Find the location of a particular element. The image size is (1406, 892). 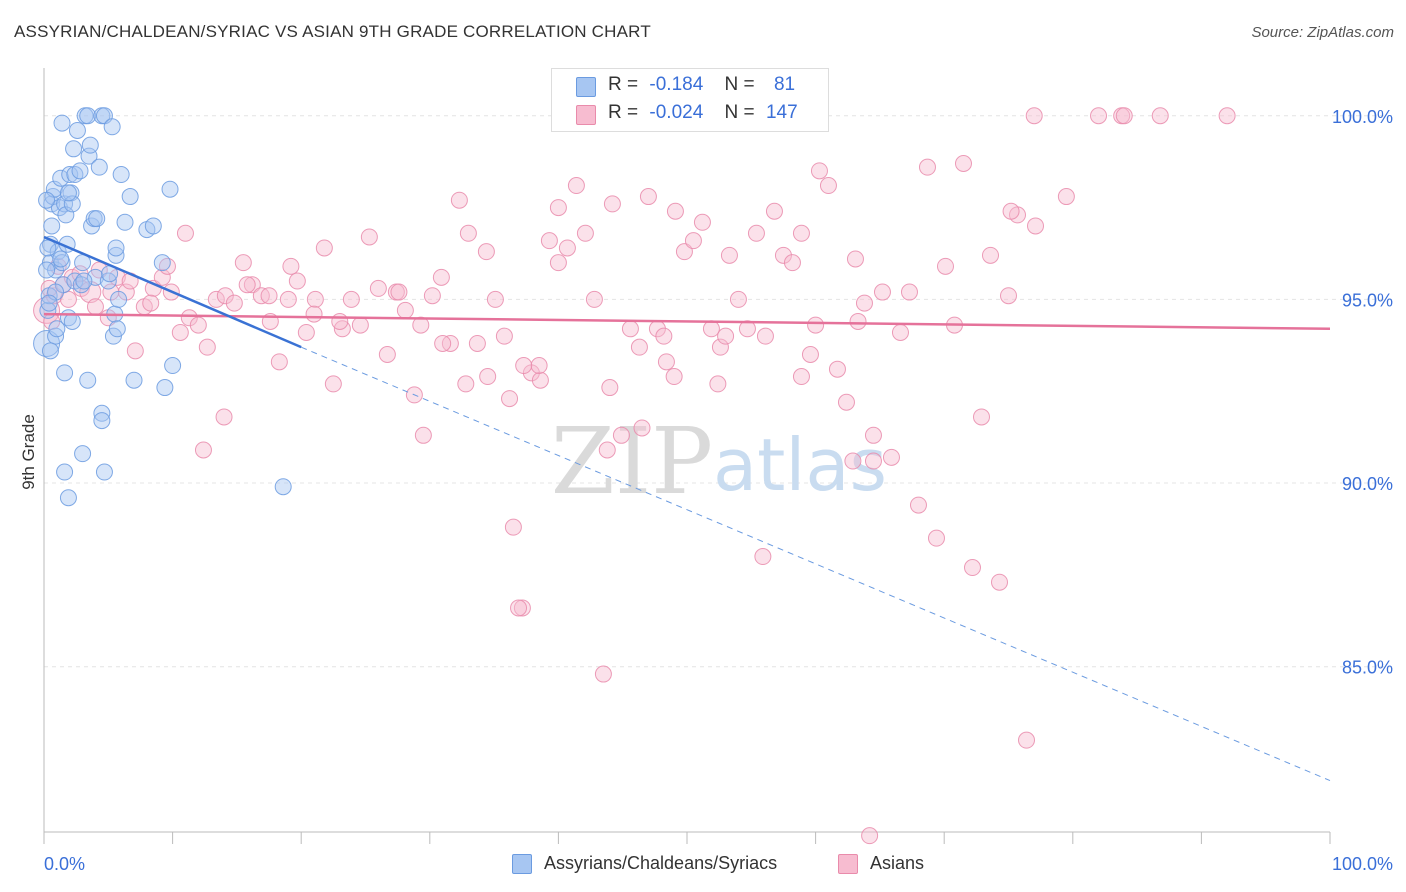

x-tick-label-left: 0.0% is located at coordinates (64, 864).